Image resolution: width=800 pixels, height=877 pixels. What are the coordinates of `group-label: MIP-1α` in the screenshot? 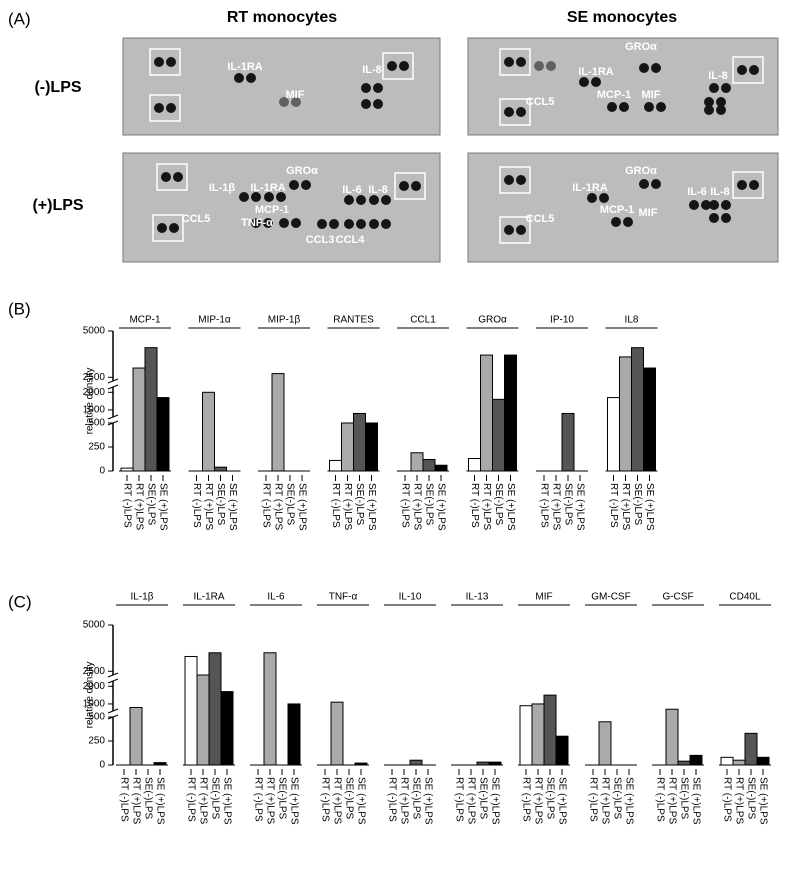 It's located at (214, 320).